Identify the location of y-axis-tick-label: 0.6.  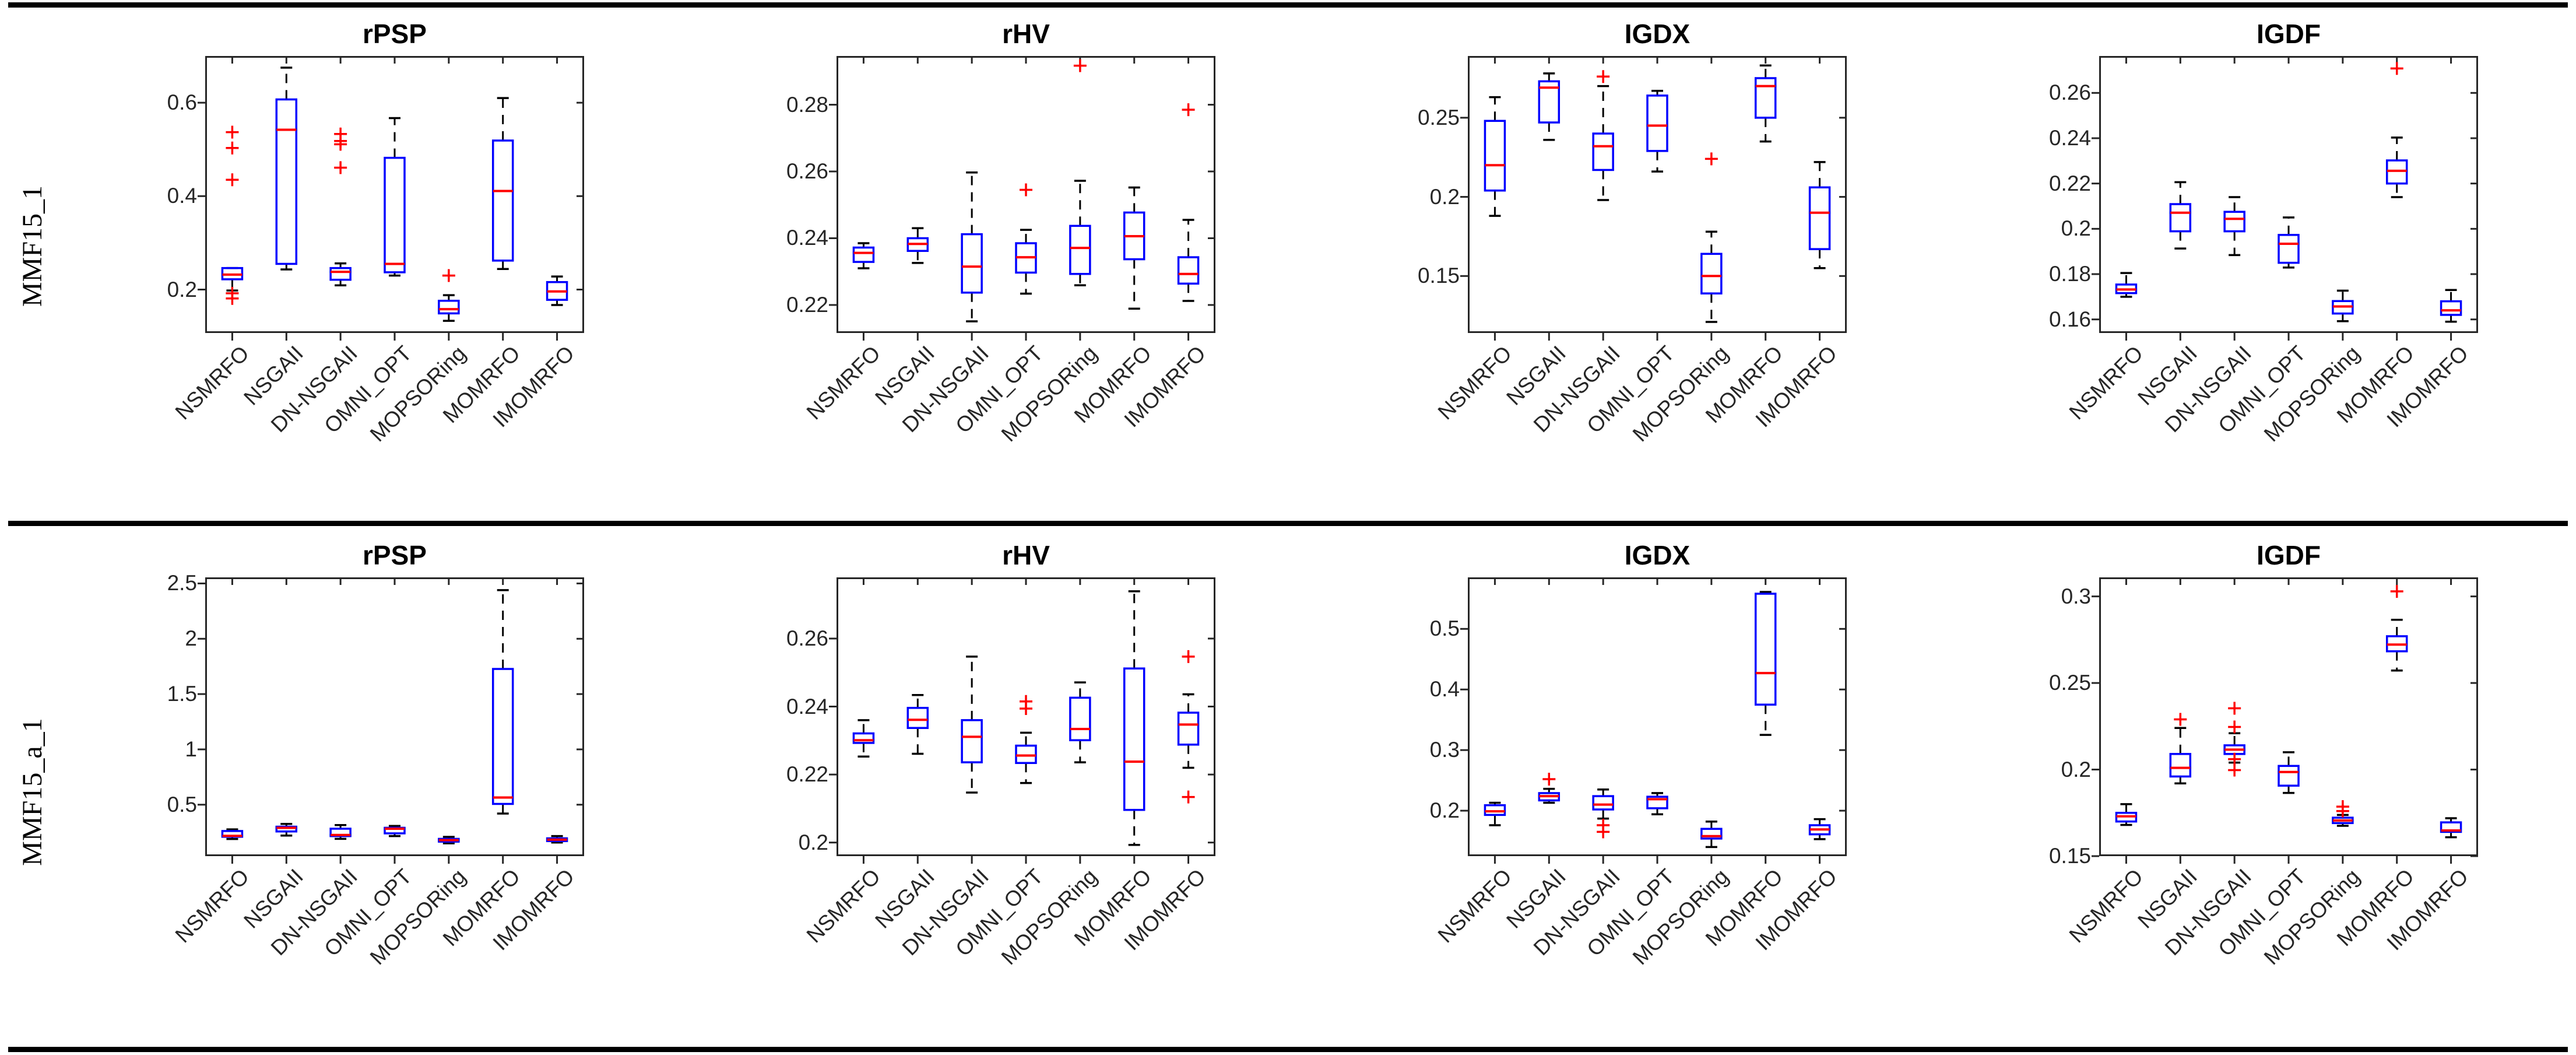
(182, 102).